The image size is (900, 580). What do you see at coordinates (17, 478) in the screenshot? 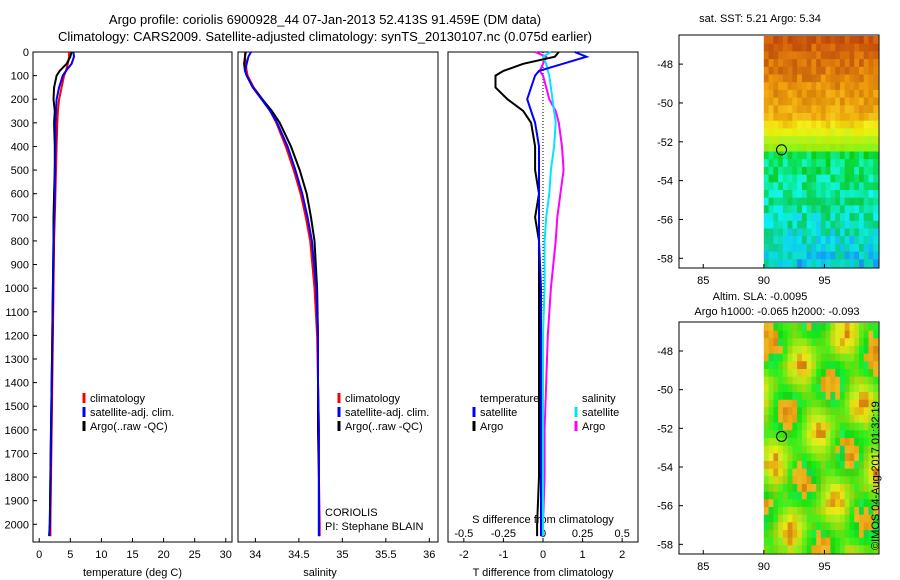
I see `depth-tick-label: 1800` at bounding box center [17, 478].